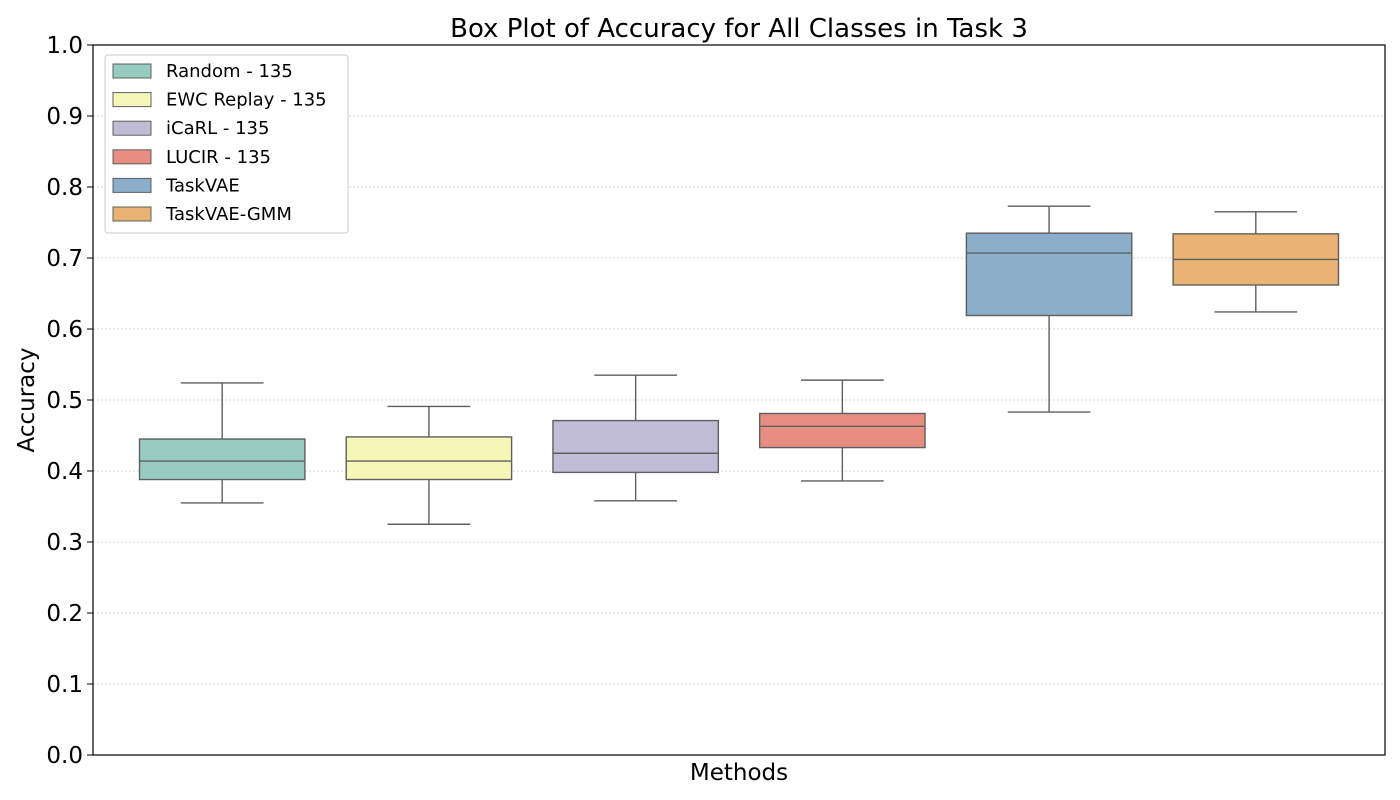  I want to click on legend-label: EWC Replay - 135, so click(246, 100).